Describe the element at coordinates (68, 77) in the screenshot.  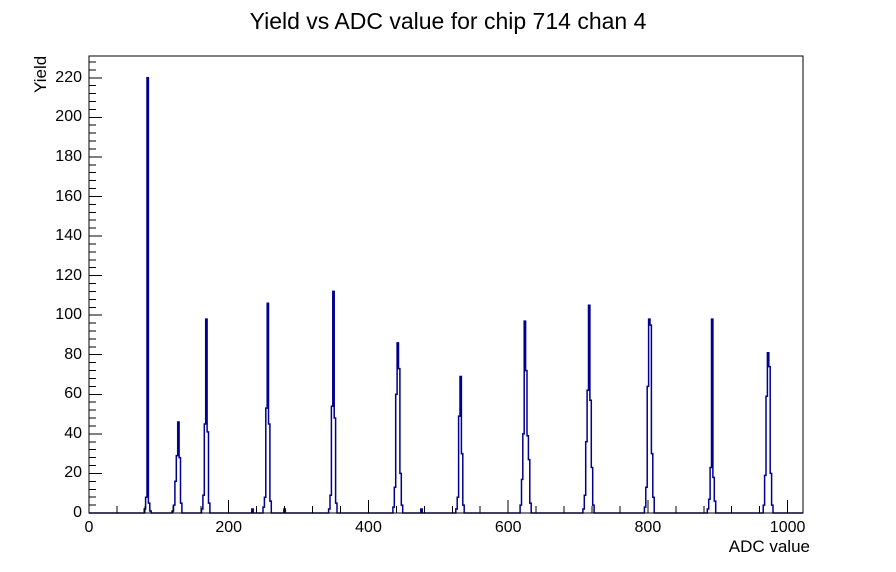
I see `y-tick-label: 220` at that location.